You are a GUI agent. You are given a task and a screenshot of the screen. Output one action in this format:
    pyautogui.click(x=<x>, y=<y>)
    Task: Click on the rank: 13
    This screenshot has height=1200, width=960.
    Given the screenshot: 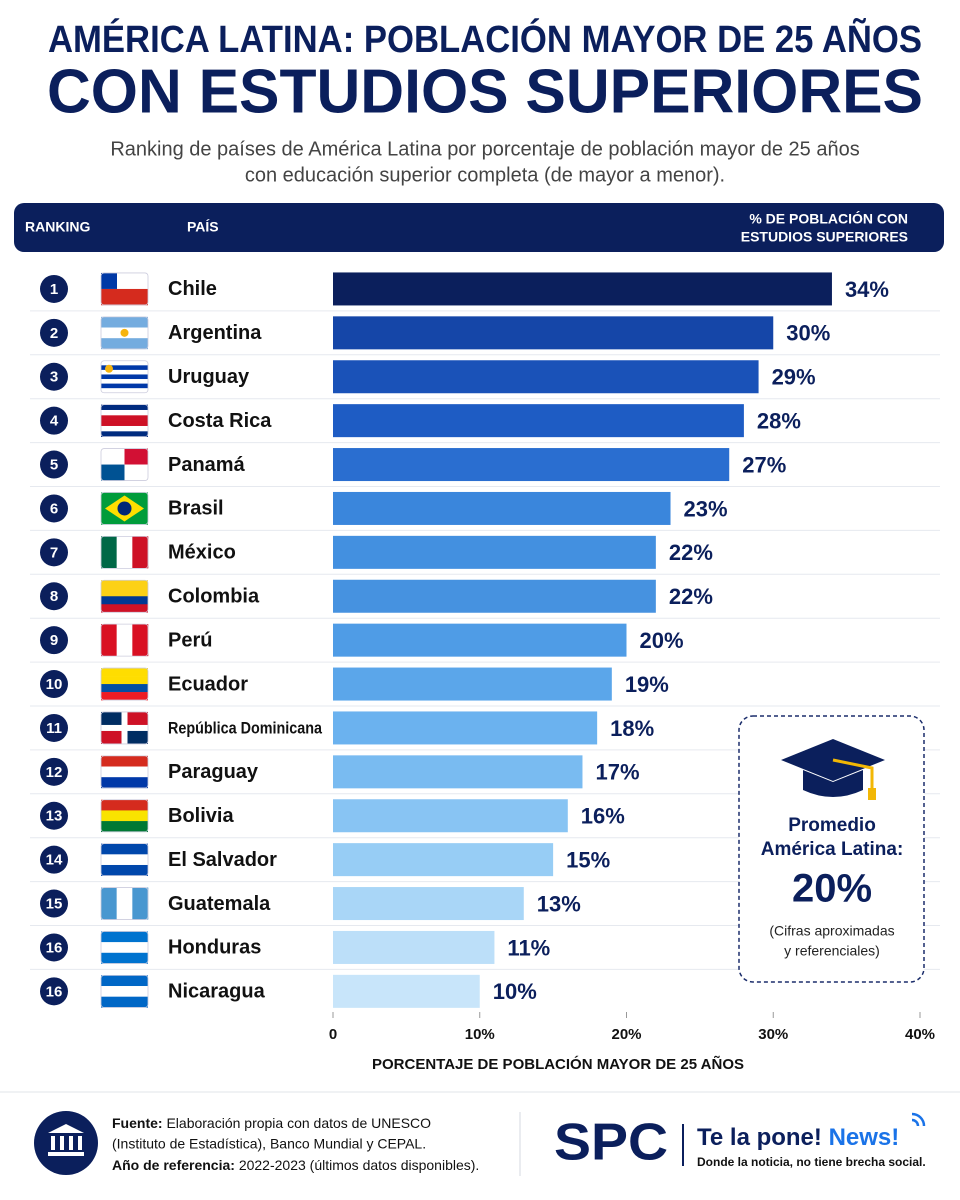 What is the action you would take?
    pyautogui.click(x=54, y=816)
    